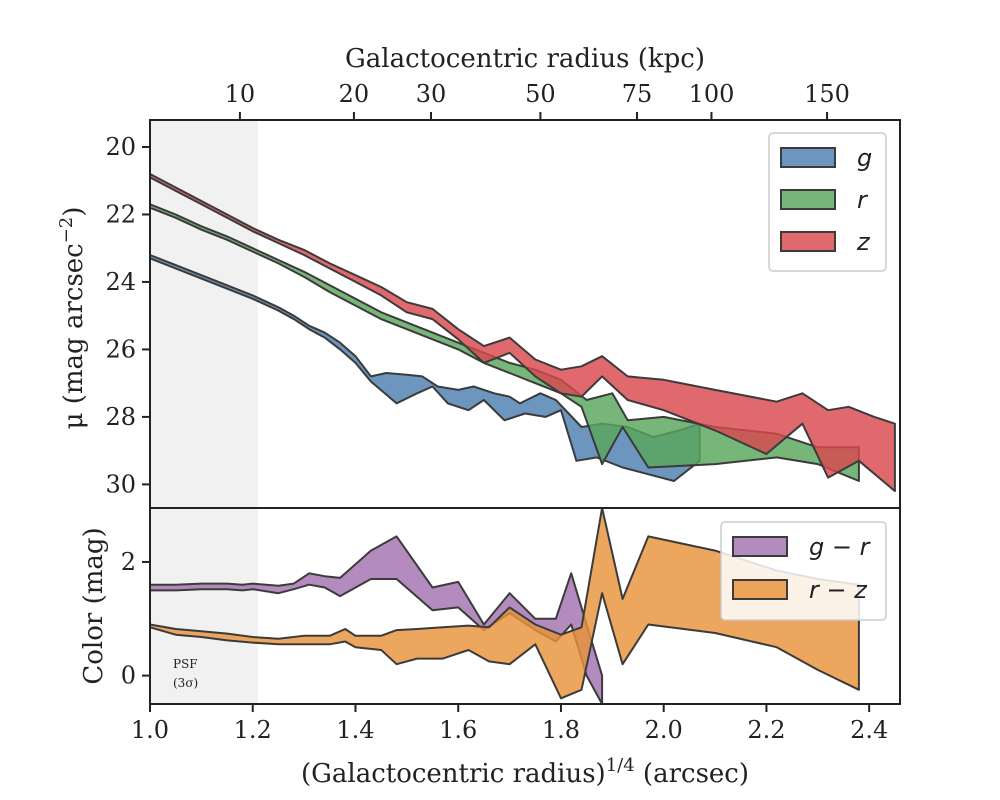 This screenshot has width=1000, height=800. What do you see at coordinates (120, 214) in the screenshot?
I see `top-ytick-label-1: 22` at bounding box center [120, 214].